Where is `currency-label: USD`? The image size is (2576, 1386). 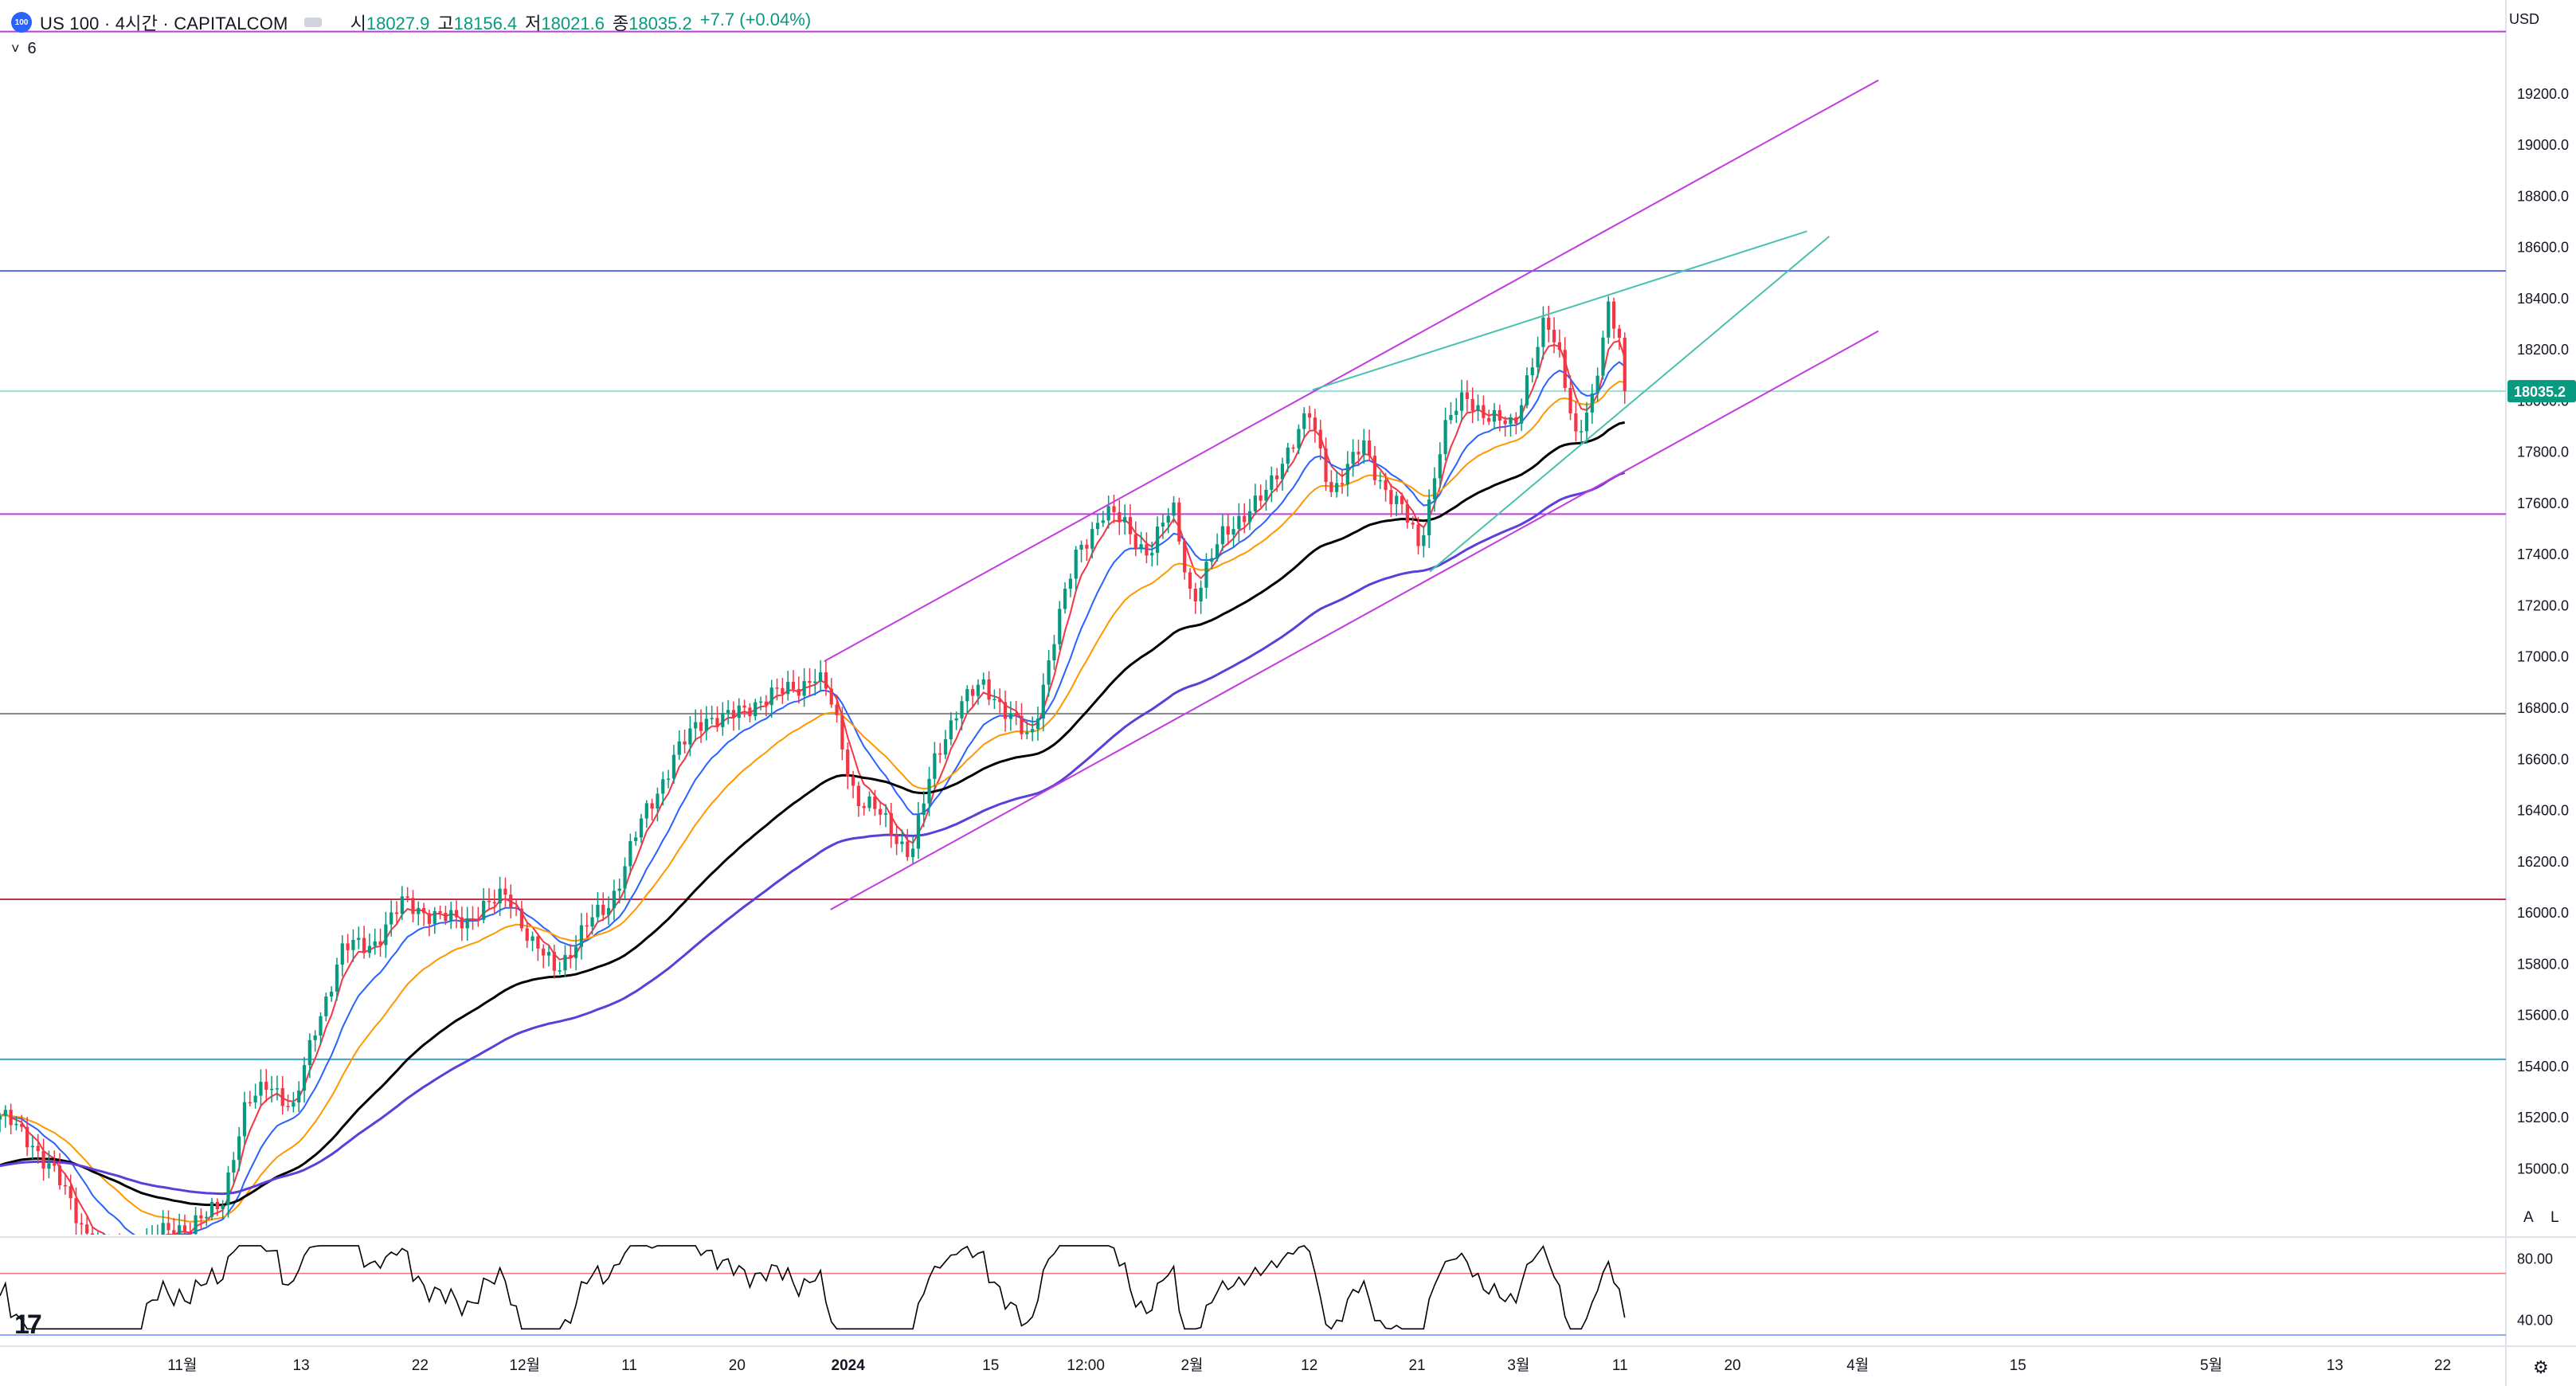 currency-label: USD is located at coordinates (2524, 19).